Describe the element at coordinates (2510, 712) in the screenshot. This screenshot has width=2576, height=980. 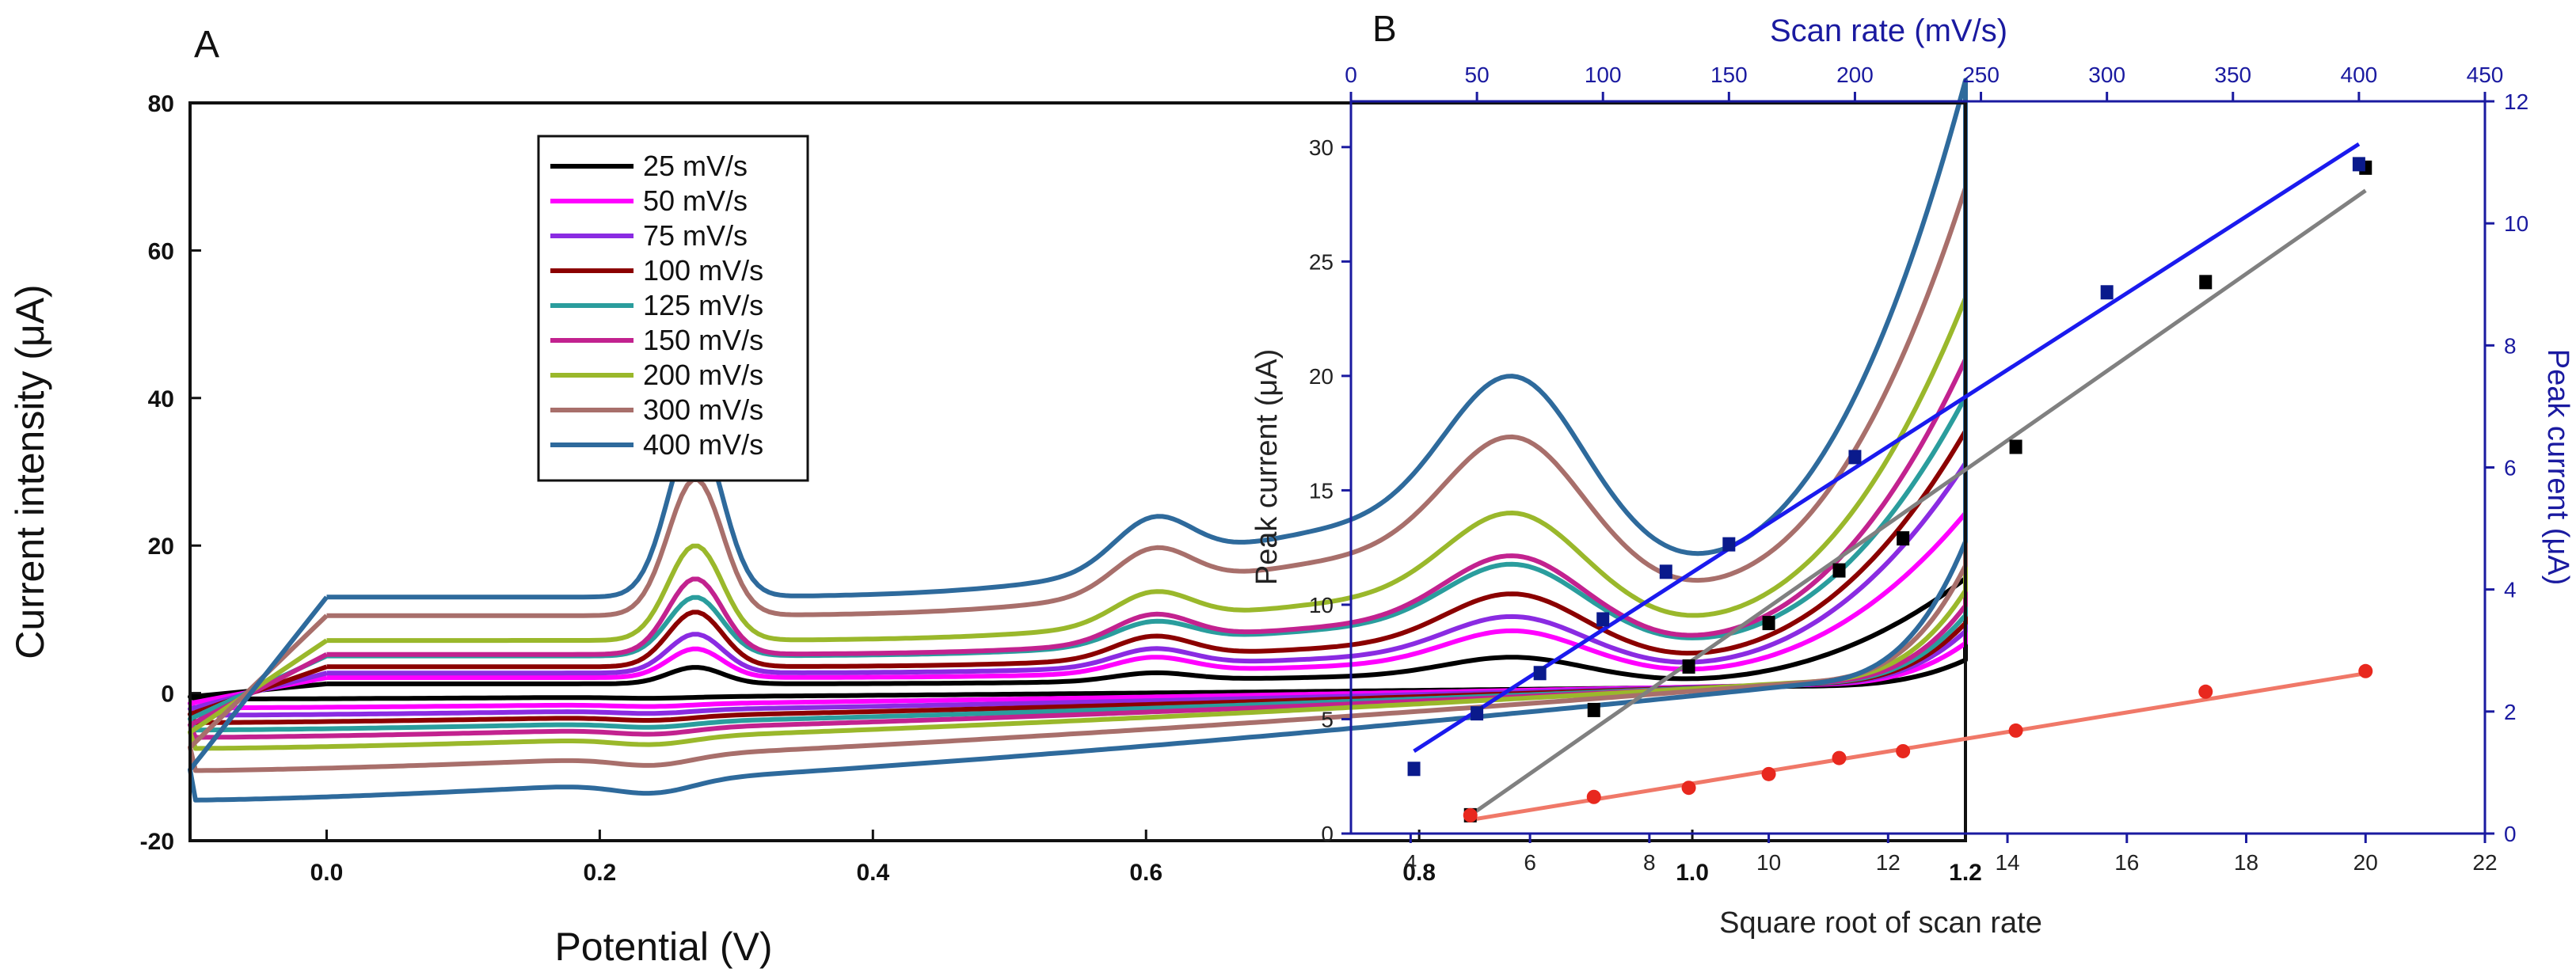
I see `b-right-tick-label: 2` at that location.